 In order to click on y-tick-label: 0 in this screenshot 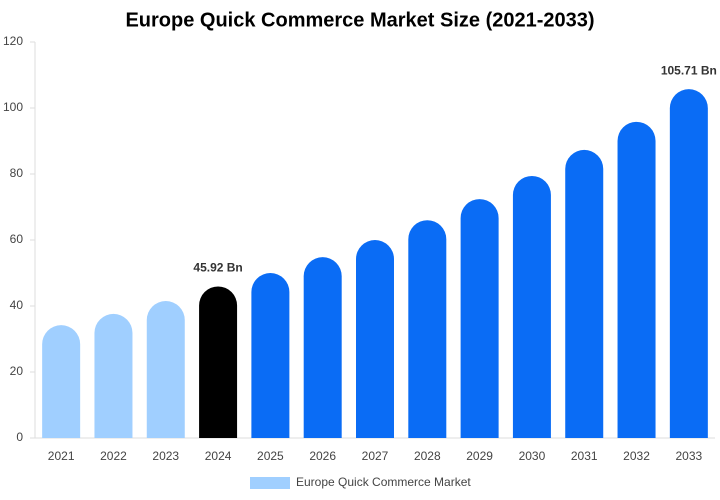, I will do `click(19, 437)`.